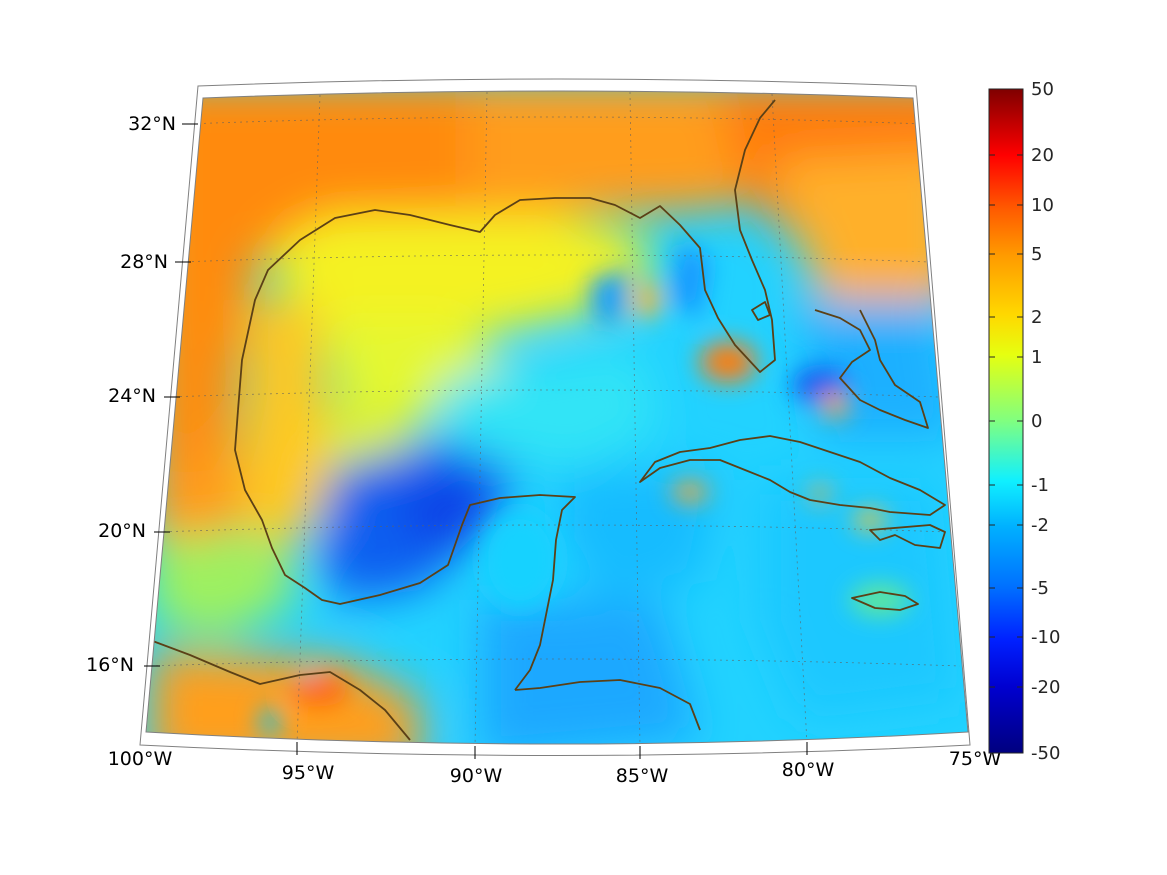  Describe the element at coordinates (761, 311) in the screenshot. I see `lake-okeechobee` at that location.